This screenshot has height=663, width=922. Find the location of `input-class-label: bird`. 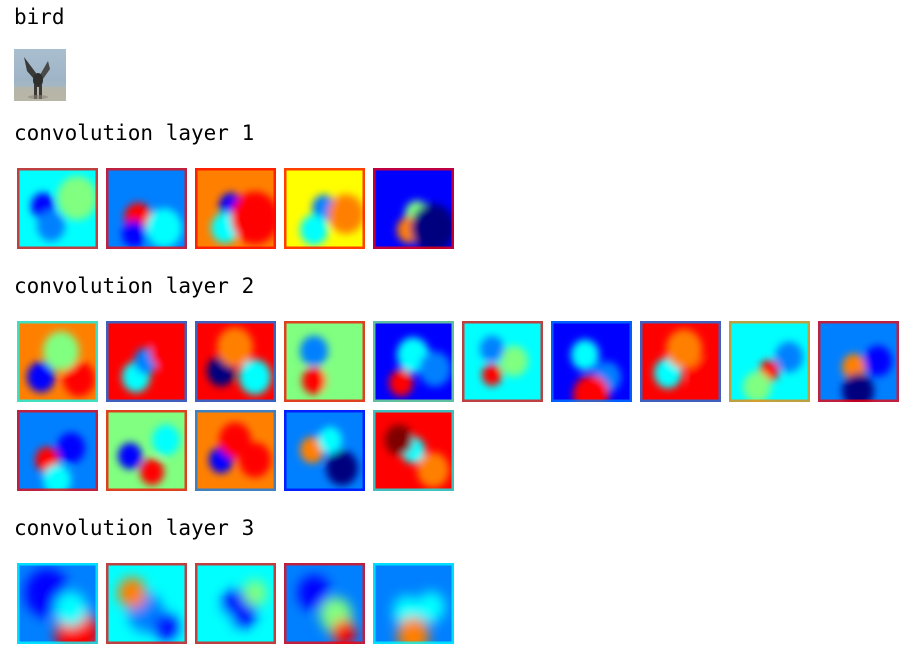

input-class-label: bird is located at coordinates (39, 17).